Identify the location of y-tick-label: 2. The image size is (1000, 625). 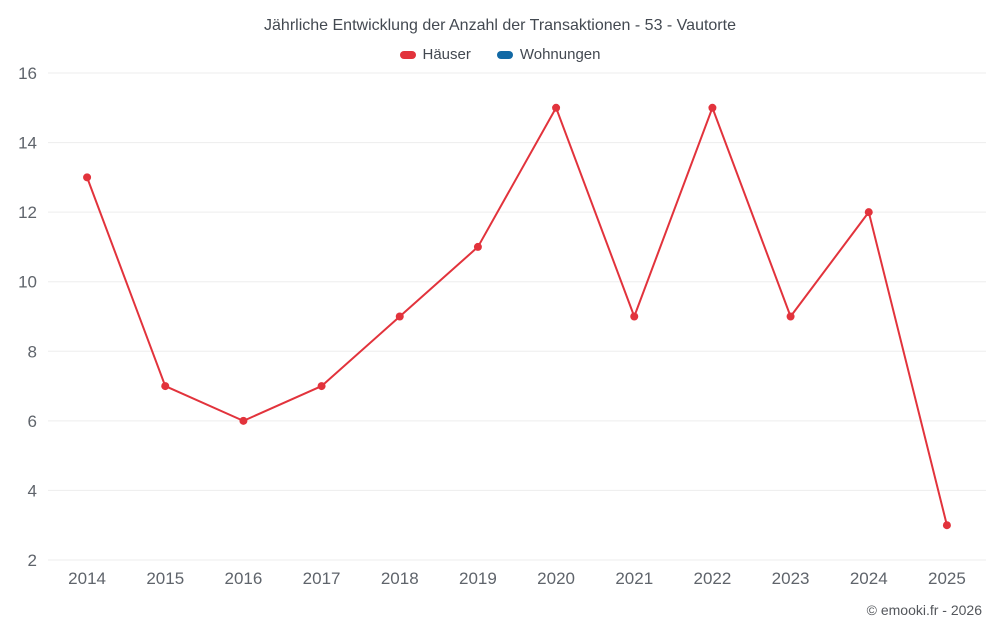
(32, 560).